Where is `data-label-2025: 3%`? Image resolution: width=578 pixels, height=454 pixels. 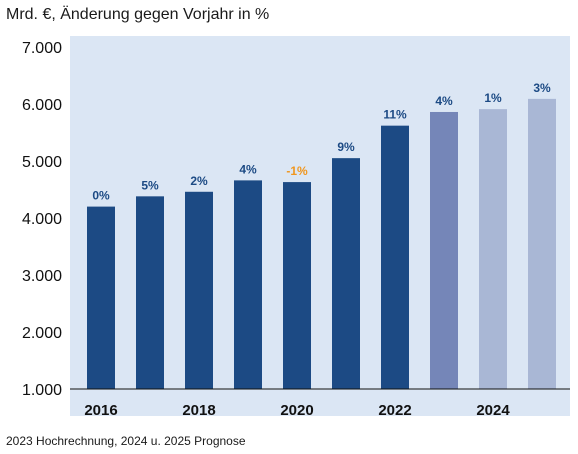 data-label-2025: 3% is located at coordinates (542, 88).